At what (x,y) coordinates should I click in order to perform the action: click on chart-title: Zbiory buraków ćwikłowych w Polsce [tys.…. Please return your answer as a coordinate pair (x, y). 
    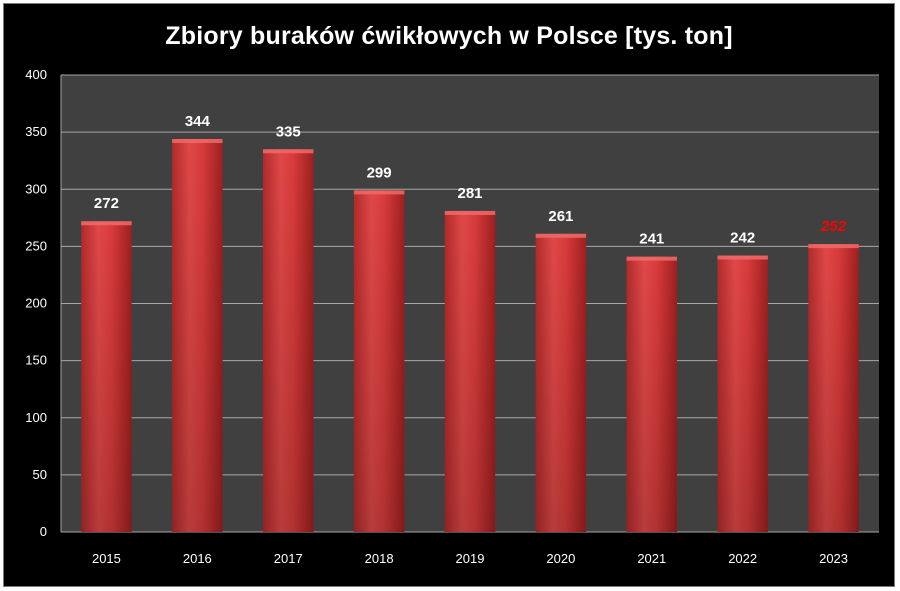
    Looking at the image, I should click on (449, 36).